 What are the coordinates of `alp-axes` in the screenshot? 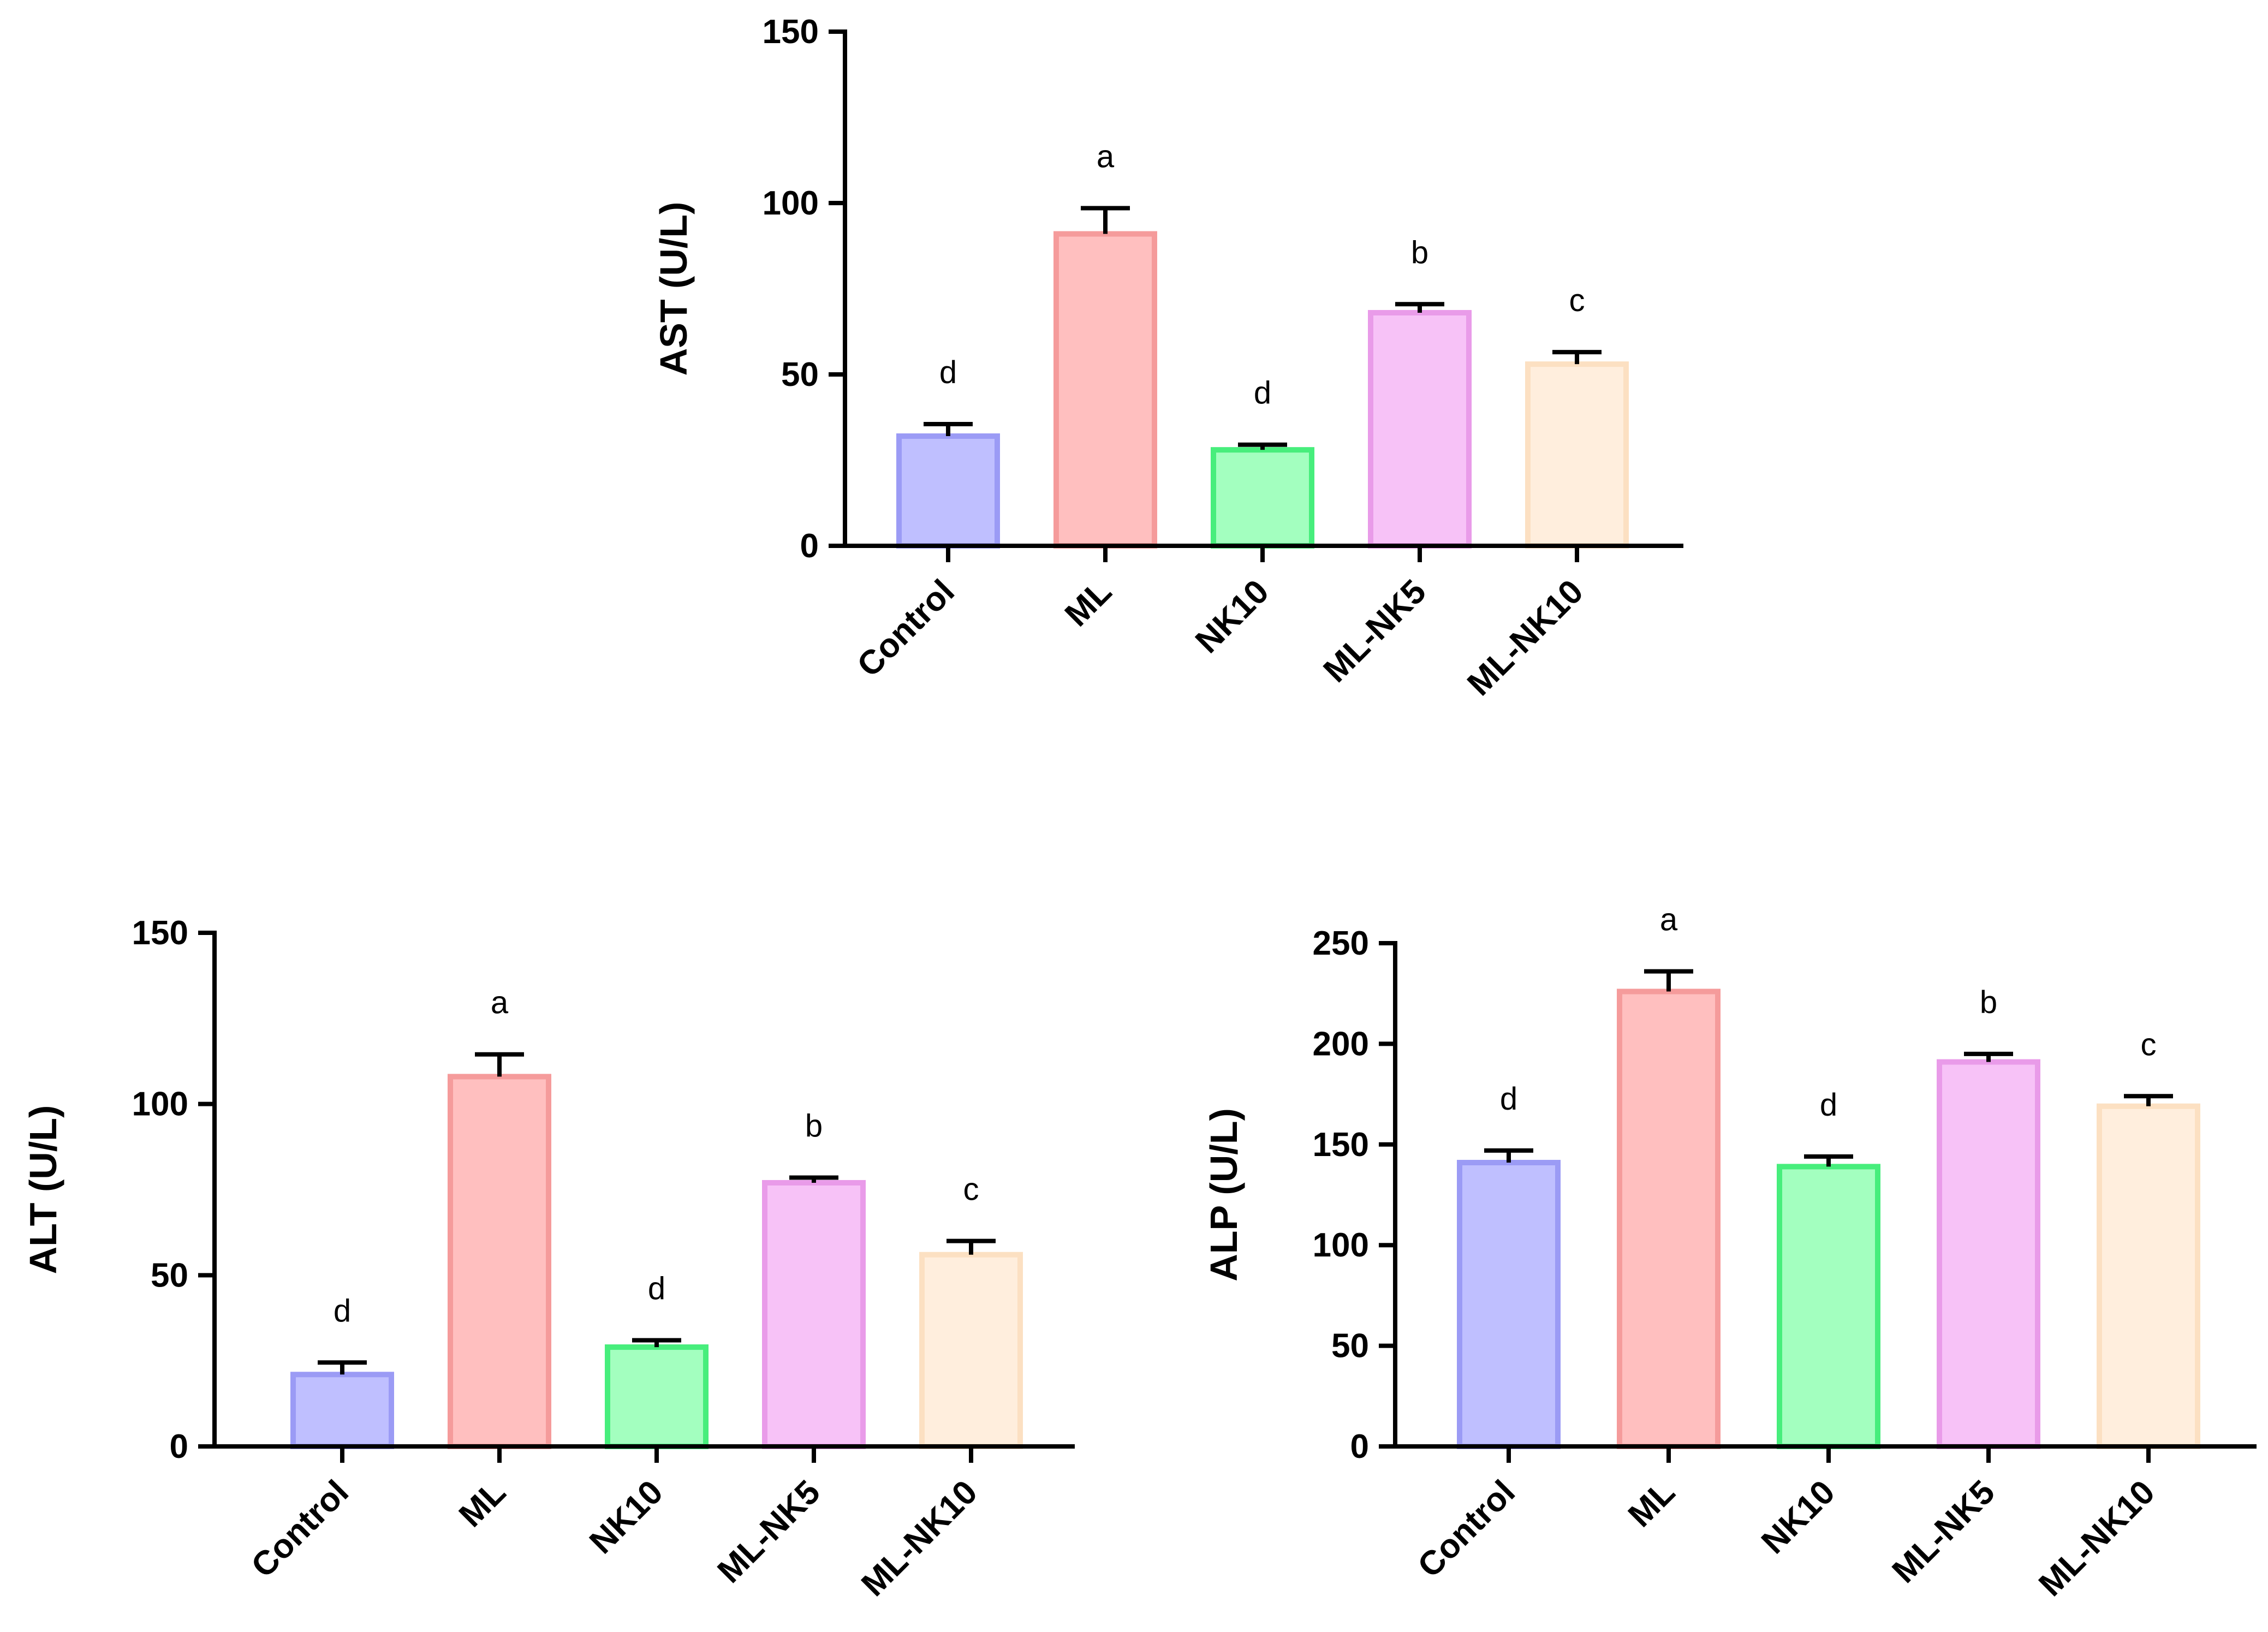 It's located at (1825, 1195).